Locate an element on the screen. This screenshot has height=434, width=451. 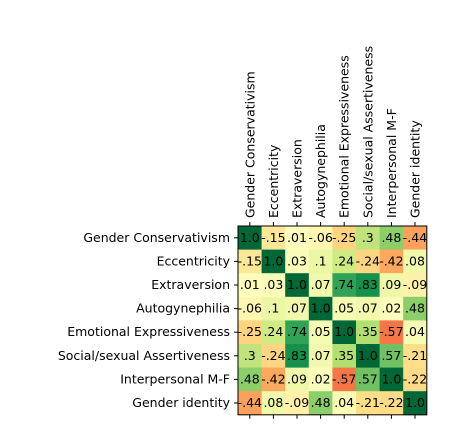
cell-value-label: .24 is located at coordinates (273, 331).